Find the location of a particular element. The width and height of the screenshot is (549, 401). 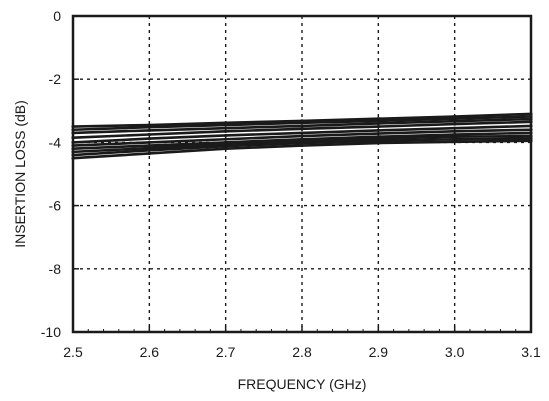

y-tick-layer: 0 -2 -4 -6 -8 -10 is located at coordinates (60, 174).